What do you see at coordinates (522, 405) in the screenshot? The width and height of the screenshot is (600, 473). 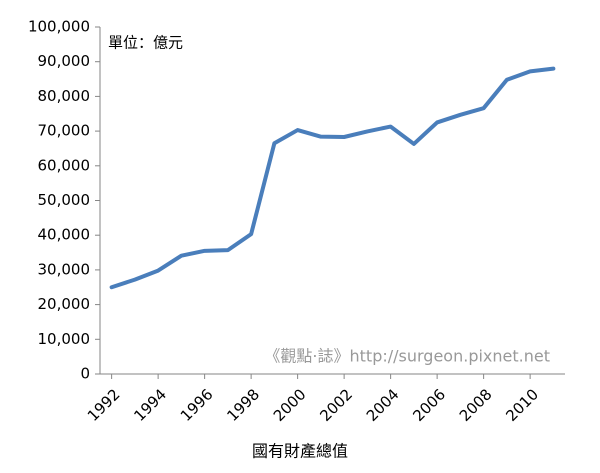 I see `x-tick-label: 2010` at bounding box center [522, 405].